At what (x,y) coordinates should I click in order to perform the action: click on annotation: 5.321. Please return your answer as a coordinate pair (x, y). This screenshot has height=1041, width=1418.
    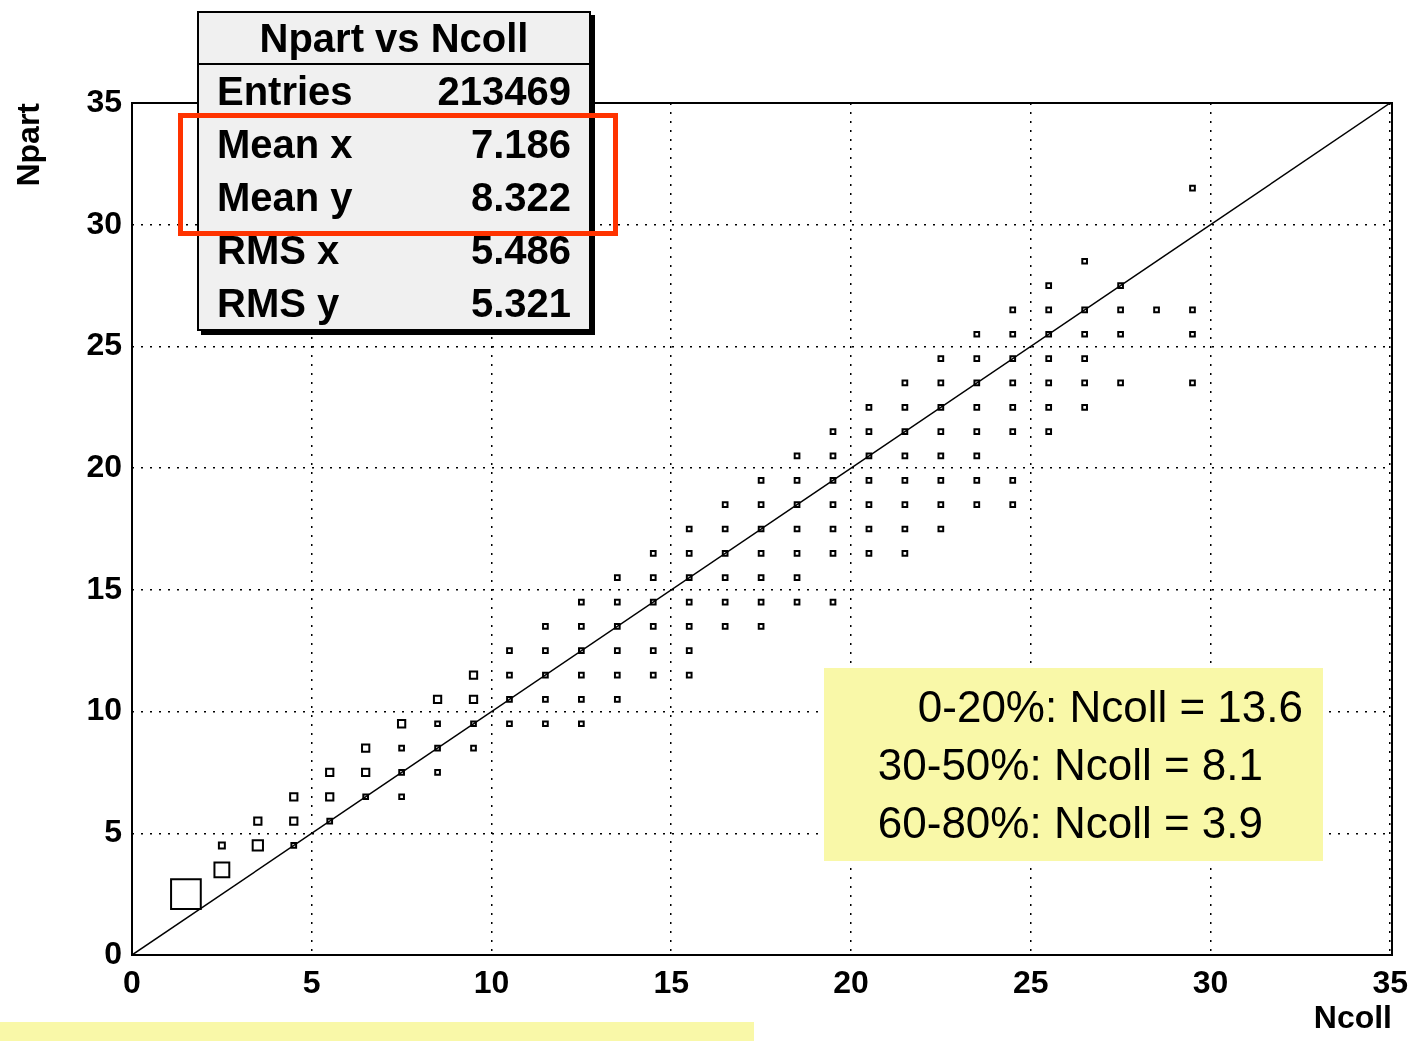
    Looking at the image, I should click on (520, 303).